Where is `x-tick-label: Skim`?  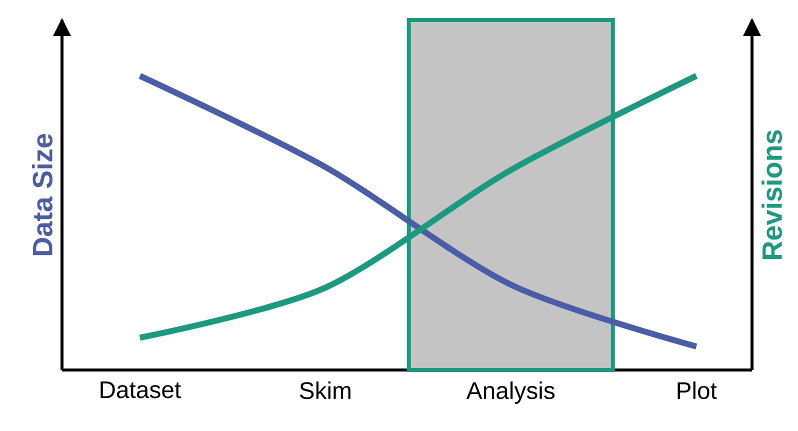
x-tick-label: Skim is located at coordinates (325, 391).